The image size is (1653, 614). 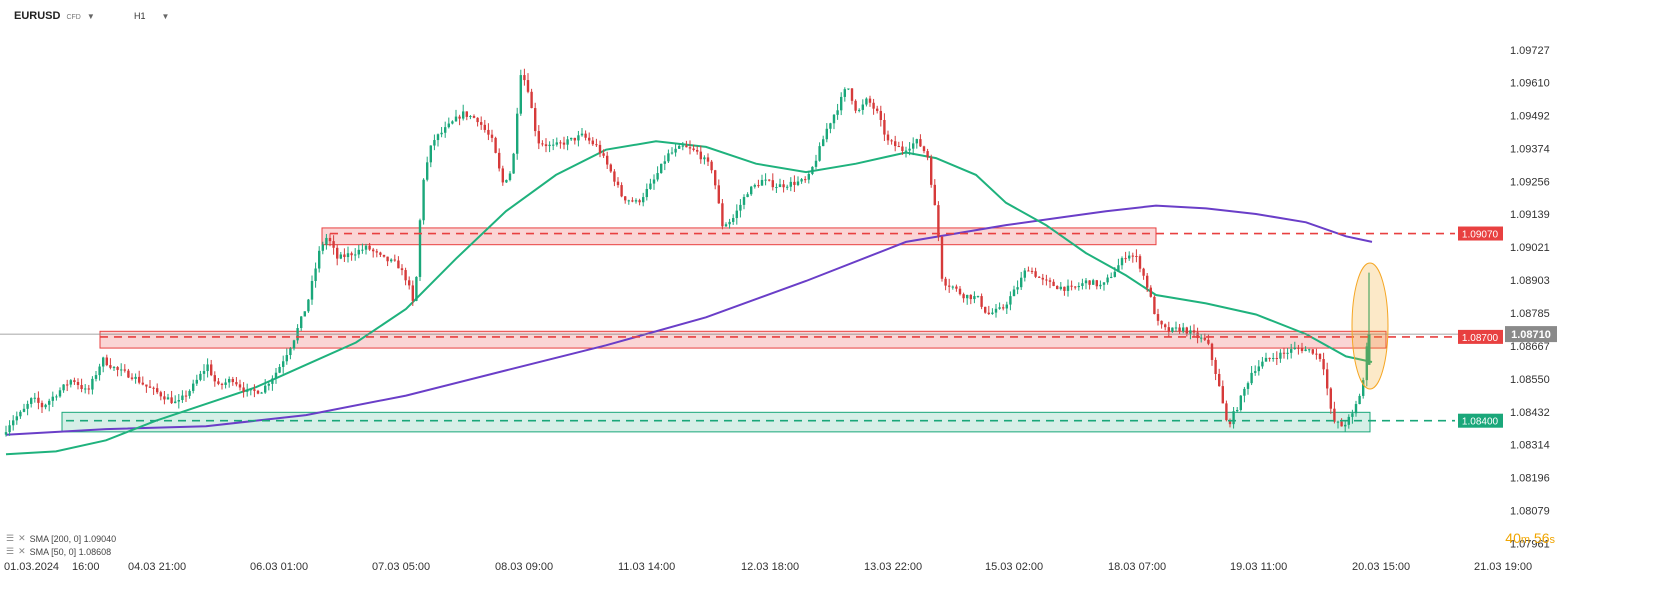 I want to click on y-tick-label: 1.08196, so click(x=1530, y=479).